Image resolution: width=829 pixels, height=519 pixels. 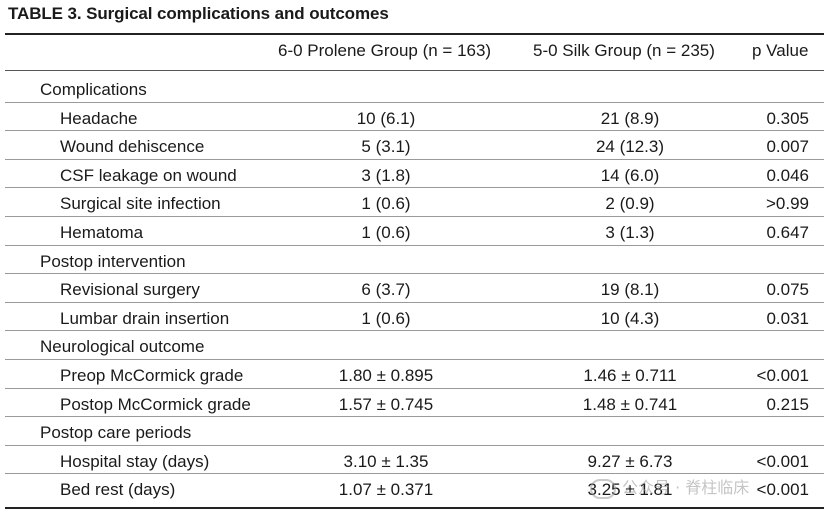 I want to click on header-rule, so click(x=414, y=70).